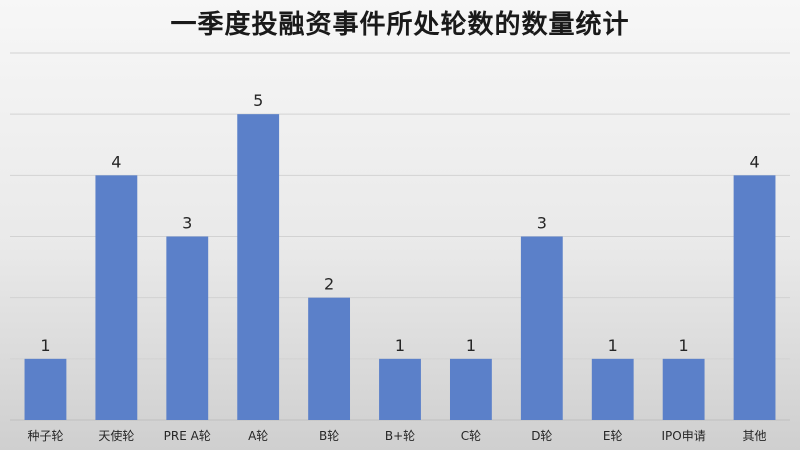  Describe the element at coordinates (613, 436) in the screenshot. I see `x-tick-label: E轮` at that location.